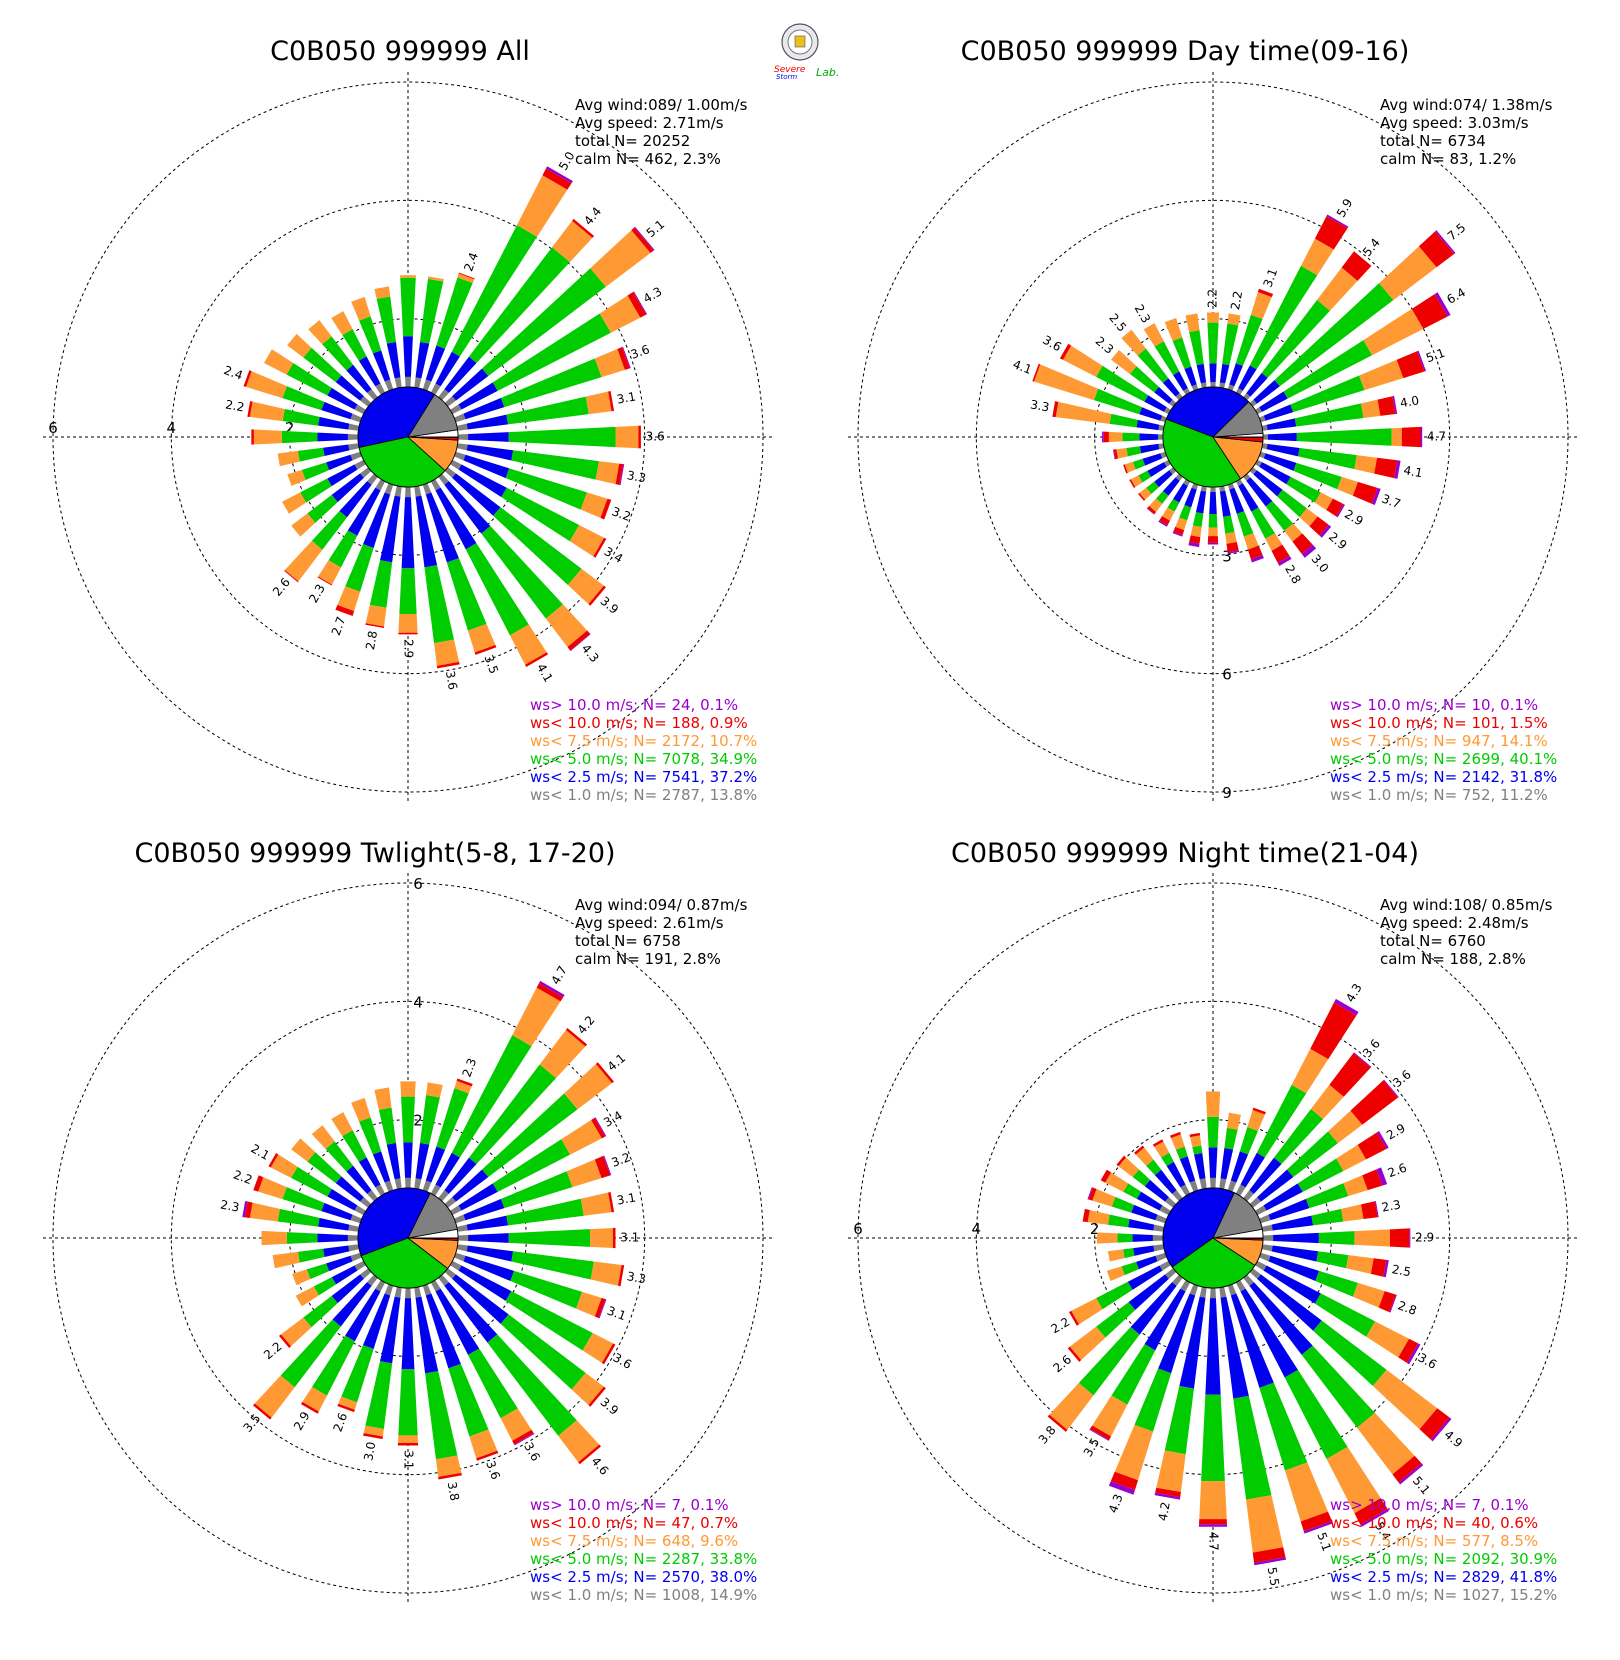  What do you see at coordinates (643, 777) in the screenshot?
I see `legend-entry: ws< 2.5 m/s; N= 7541, 37.2%` at bounding box center [643, 777].